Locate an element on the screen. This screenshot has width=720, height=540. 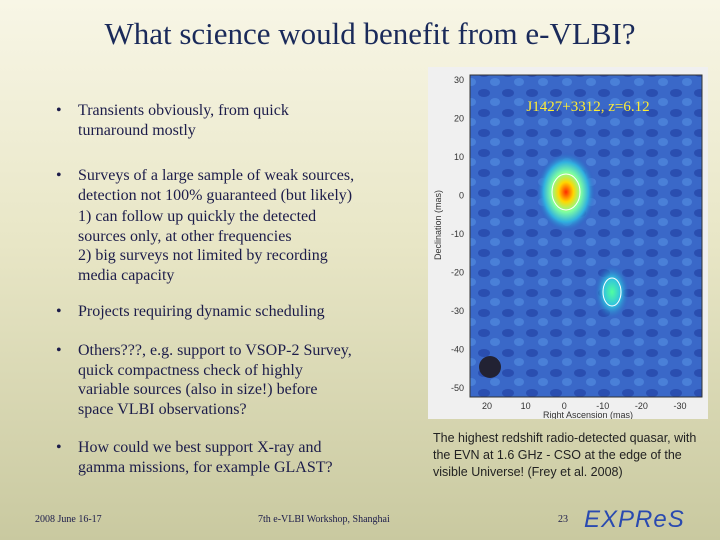
bullet-text: Transients obviously, from quick is located at coordinates (183, 110).